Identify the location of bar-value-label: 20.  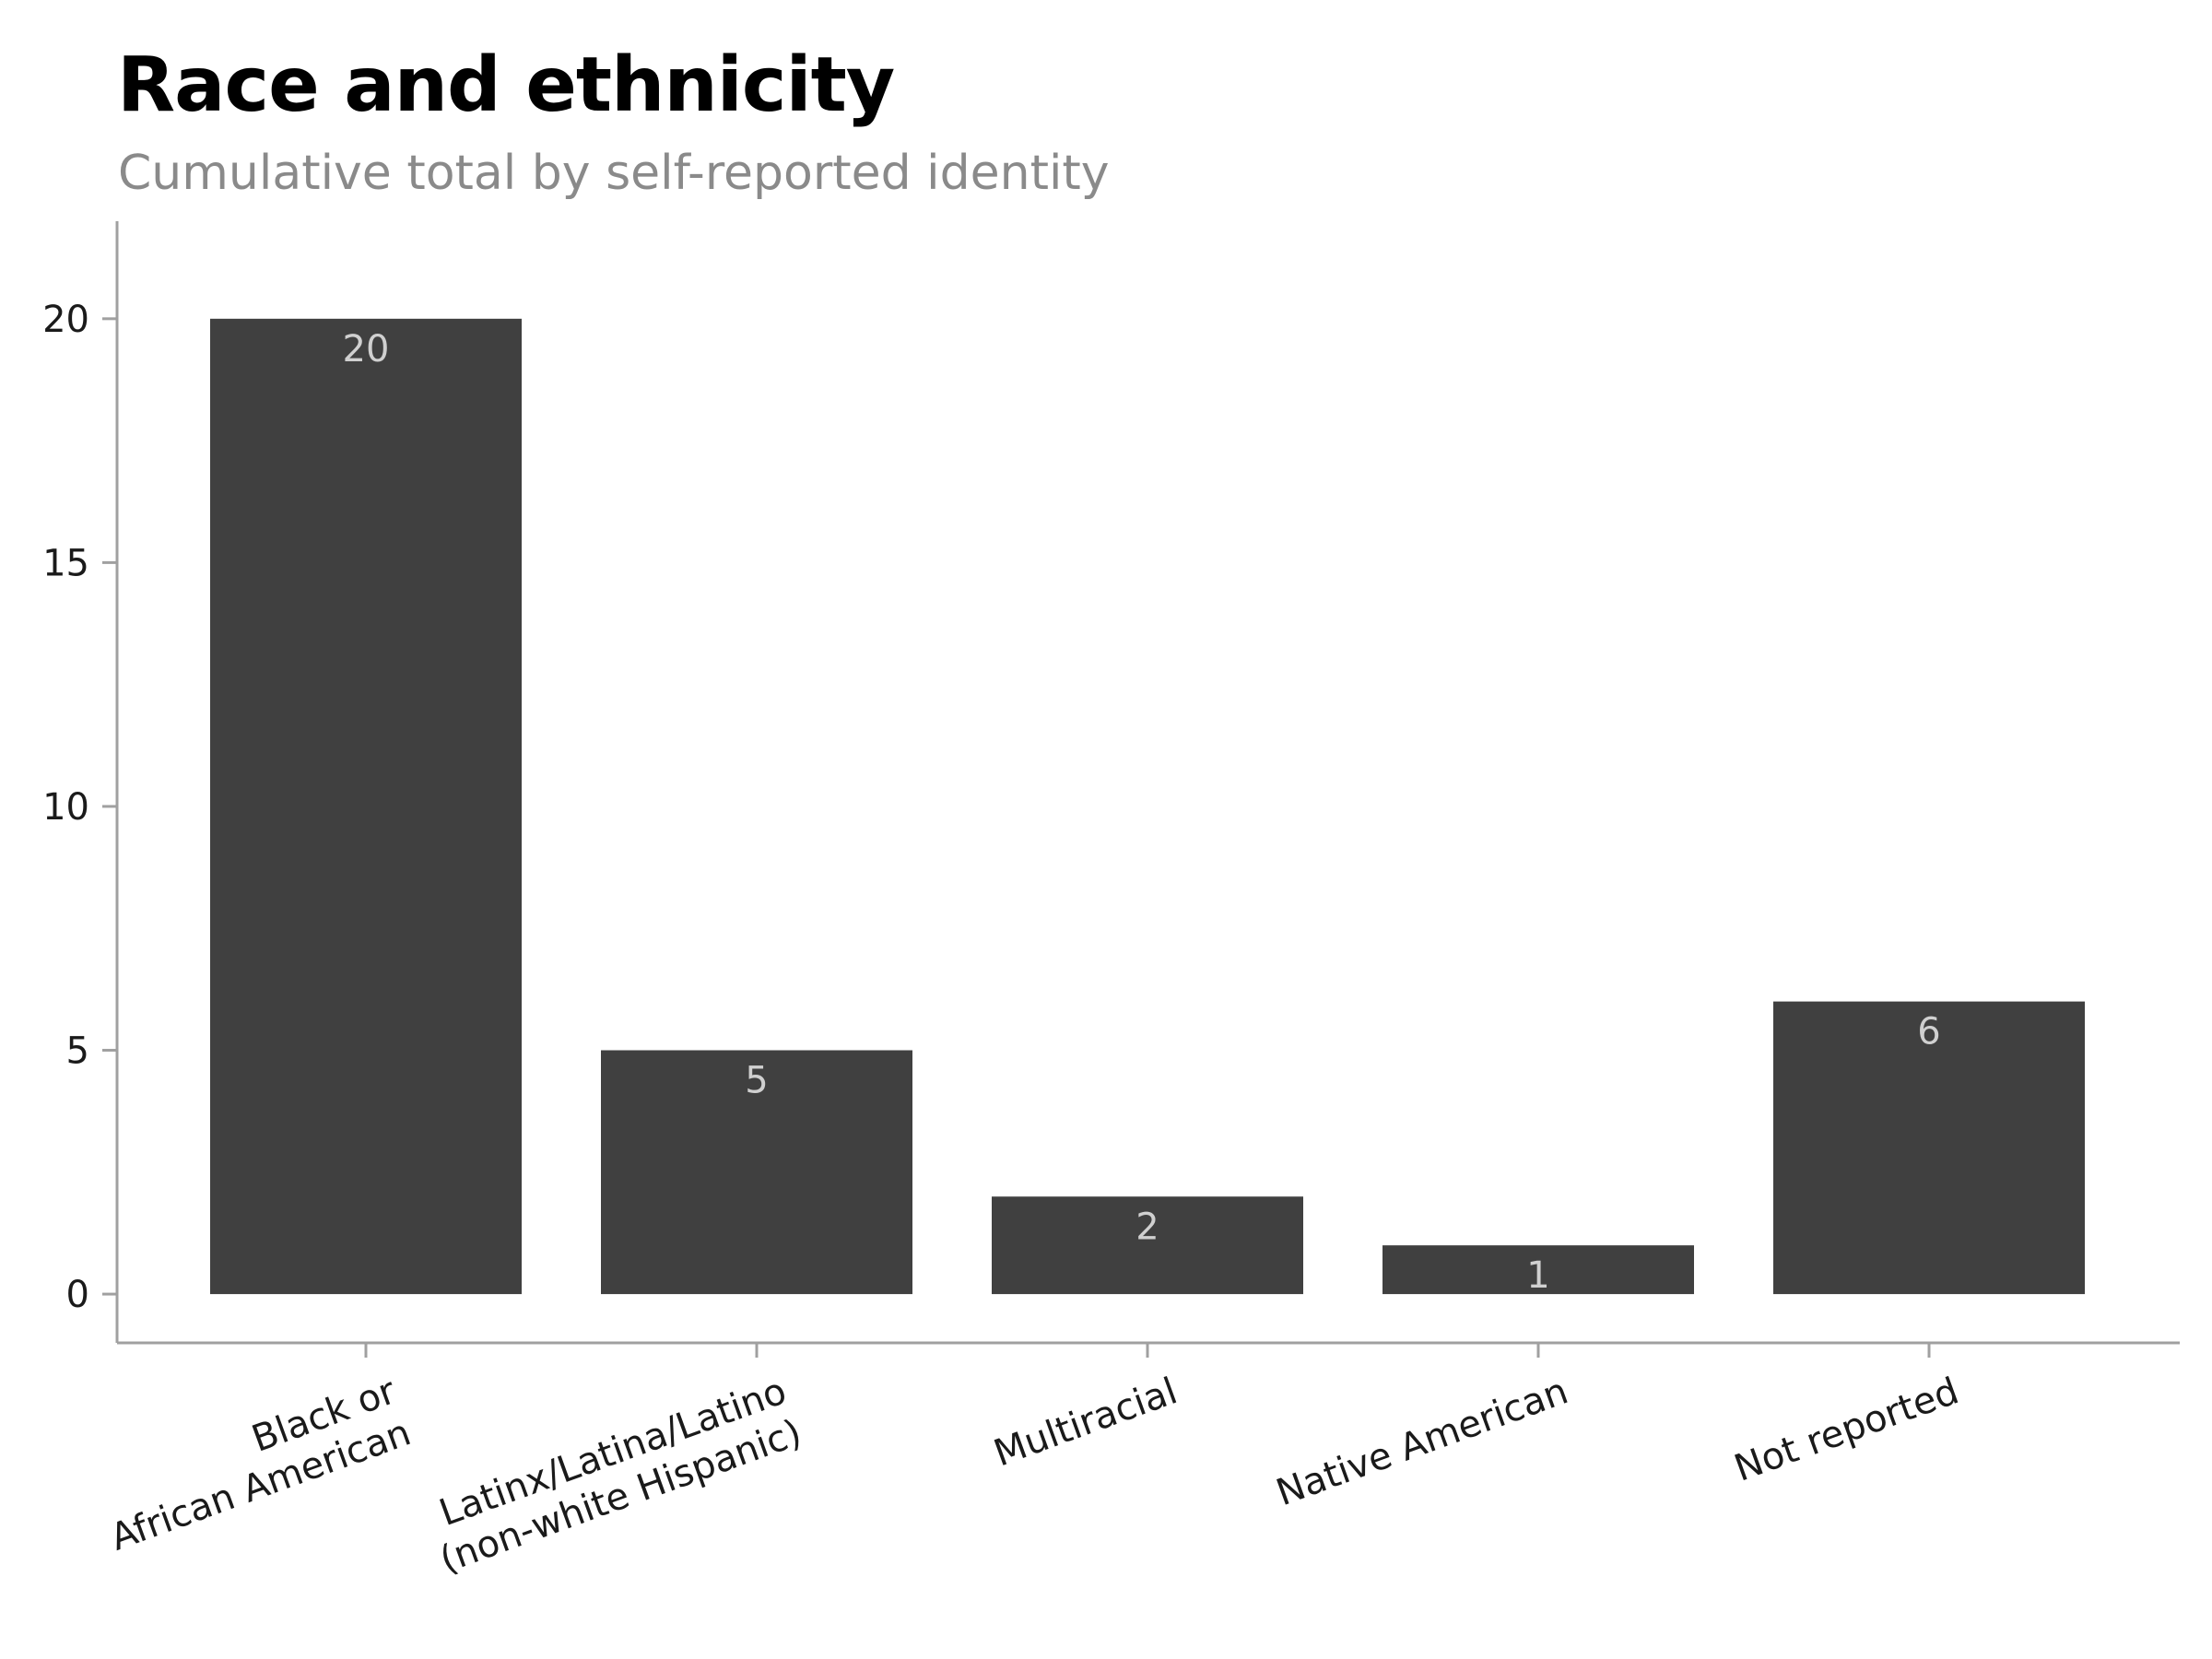
(366, 349).